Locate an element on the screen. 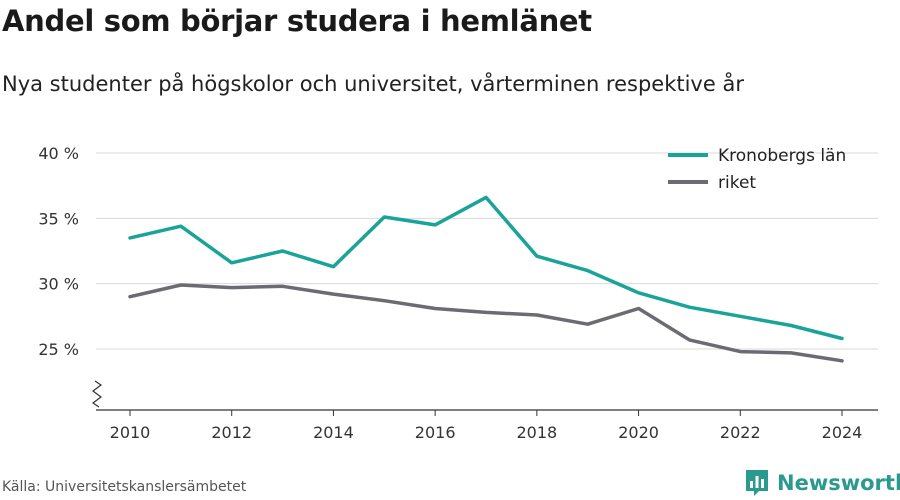 The height and width of the screenshot is (500, 900). y-tick-label: 40 % is located at coordinates (58, 153).